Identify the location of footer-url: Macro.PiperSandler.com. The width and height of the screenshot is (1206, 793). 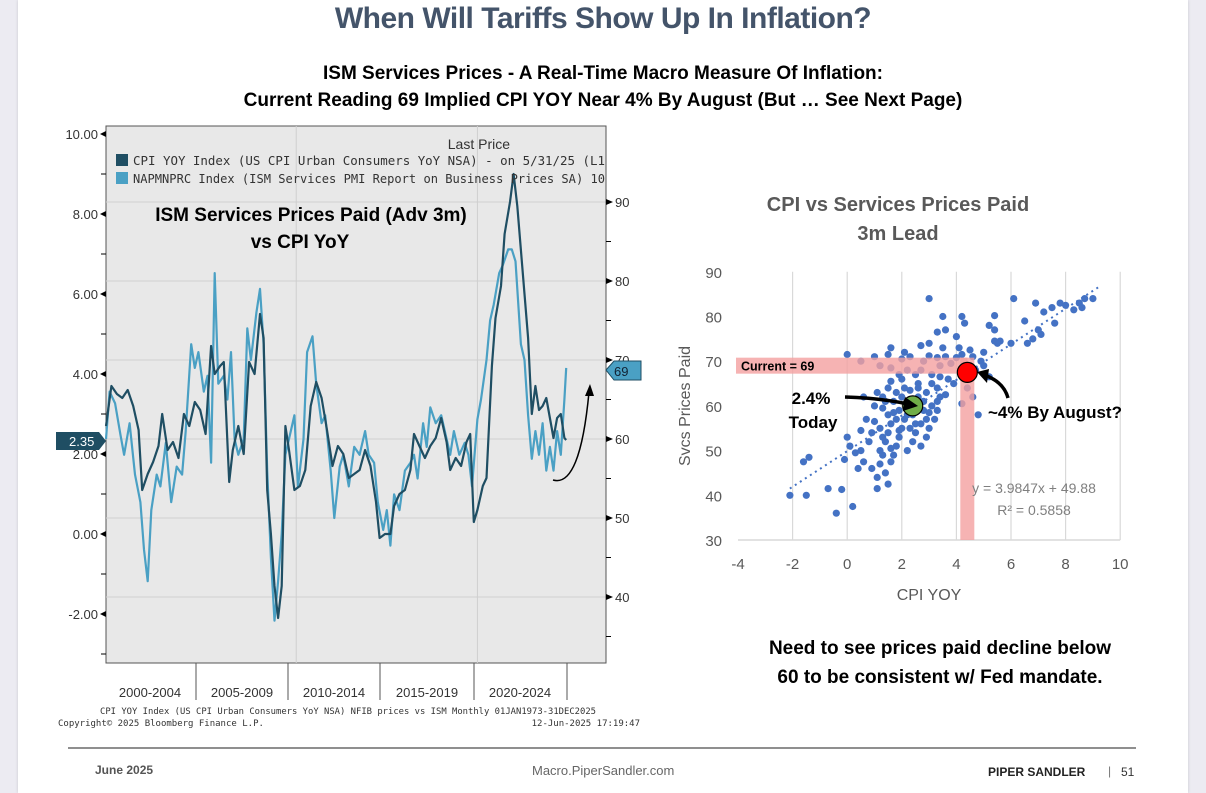
(603, 770).